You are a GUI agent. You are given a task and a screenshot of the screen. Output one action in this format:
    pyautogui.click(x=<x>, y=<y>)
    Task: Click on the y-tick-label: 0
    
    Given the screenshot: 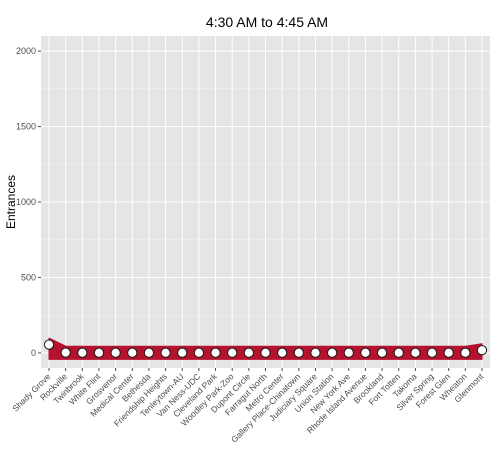 What is the action you would take?
    pyautogui.click(x=33, y=353)
    